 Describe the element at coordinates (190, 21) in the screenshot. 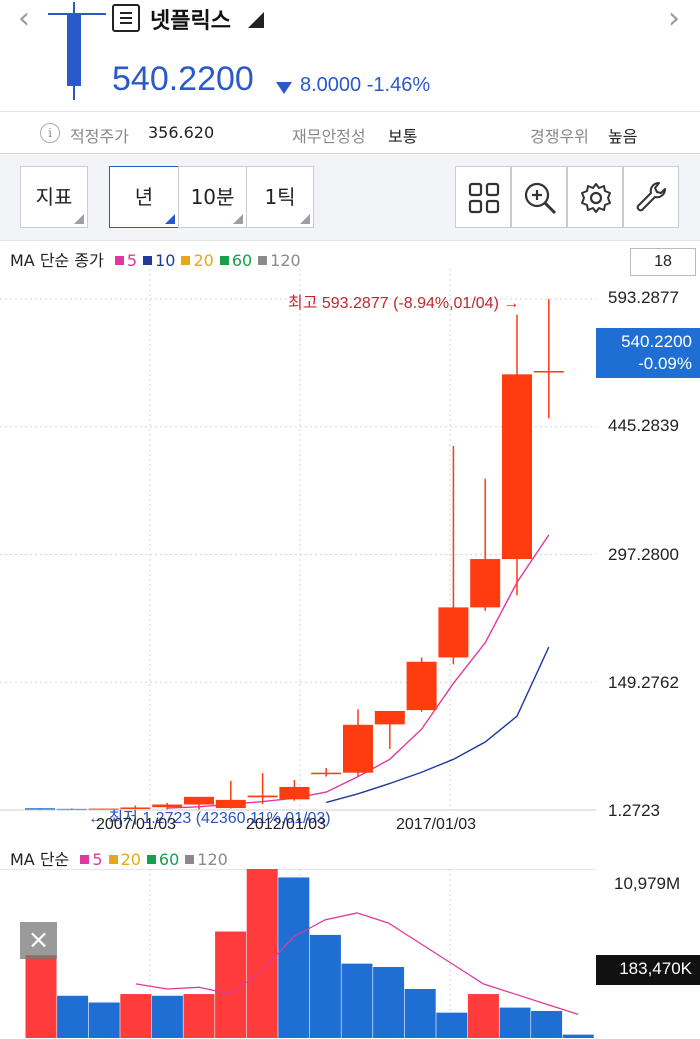

I see `stock-name: 넷플릭스` at that location.